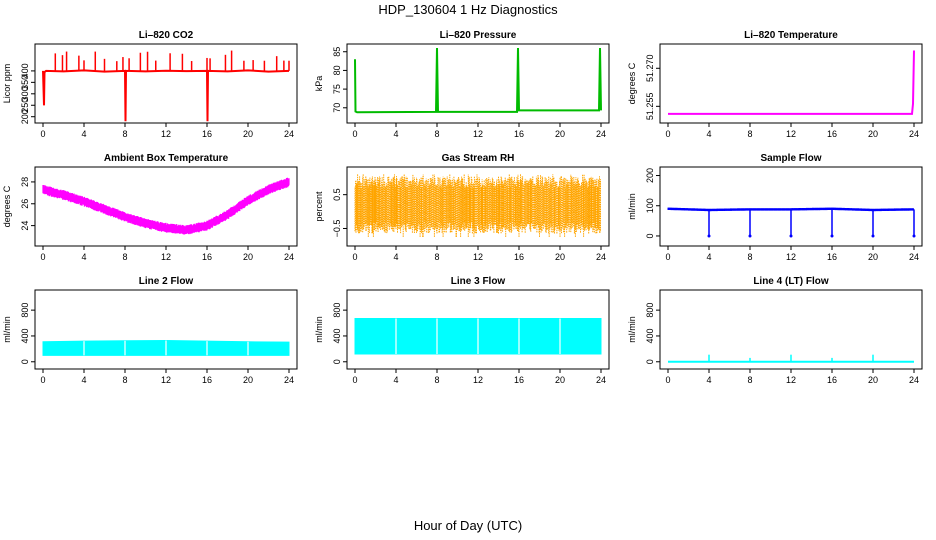  Describe the element at coordinates (337, 194) in the screenshot. I see `y-tick-label: 0.5` at that location.